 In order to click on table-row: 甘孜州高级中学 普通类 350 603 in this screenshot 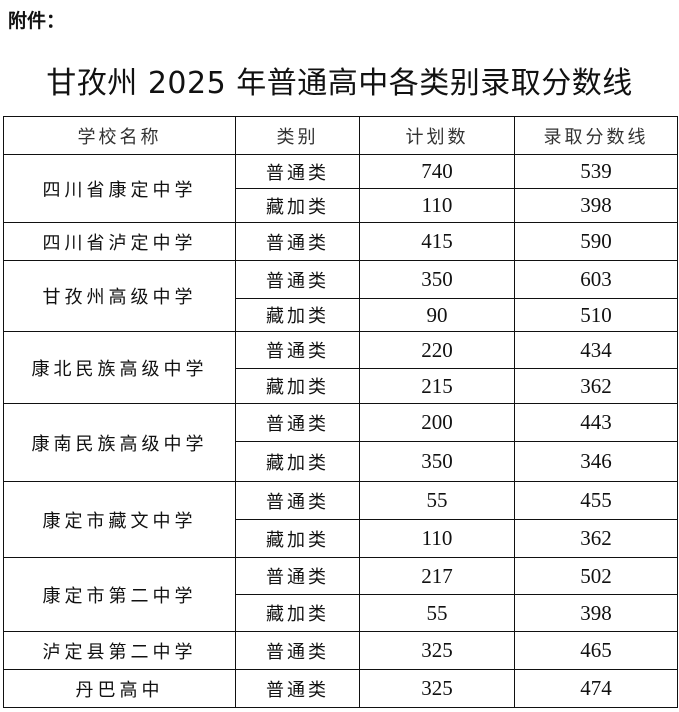, I will do `click(340, 296)`.